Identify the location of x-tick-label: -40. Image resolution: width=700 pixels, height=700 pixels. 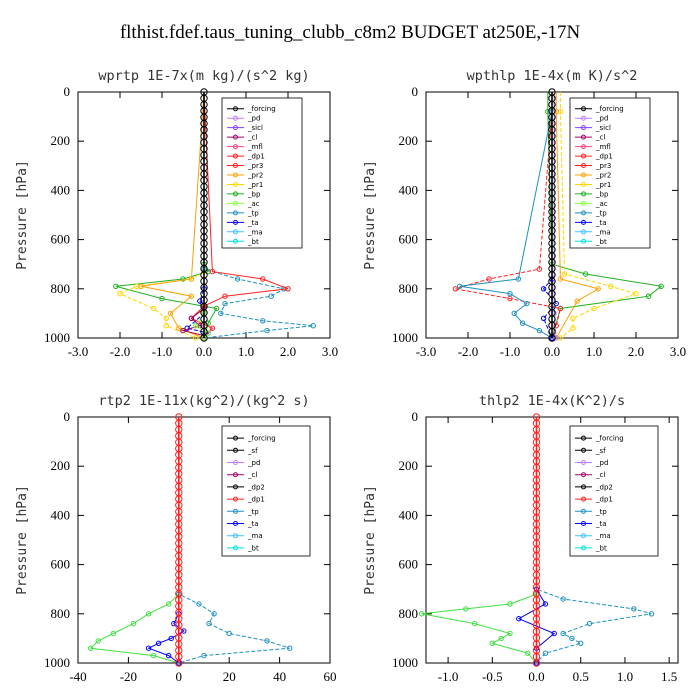
(77, 676).